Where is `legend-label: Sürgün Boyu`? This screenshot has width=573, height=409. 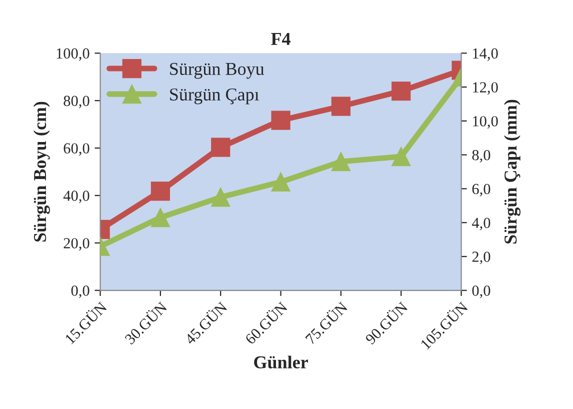 legend-label: Sürgün Boyu is located at coordinates (217, 70).